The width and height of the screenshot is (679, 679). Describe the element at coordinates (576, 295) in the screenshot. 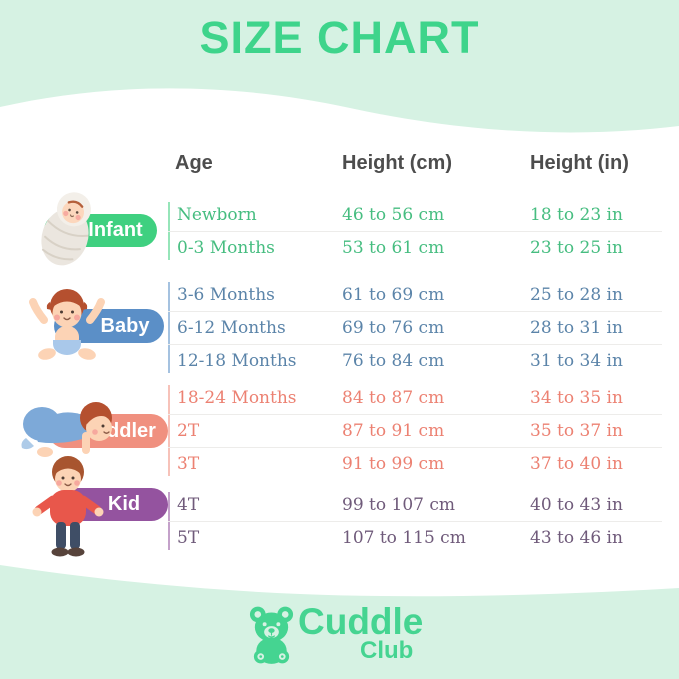

I see `height-in-value: 25 to 28 in` at that location.